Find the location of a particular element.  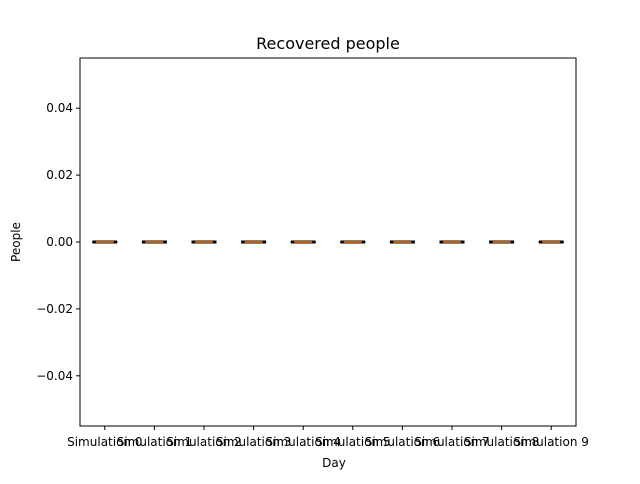

y-tick-label: 0.02 is located at coordinates (59, 175).